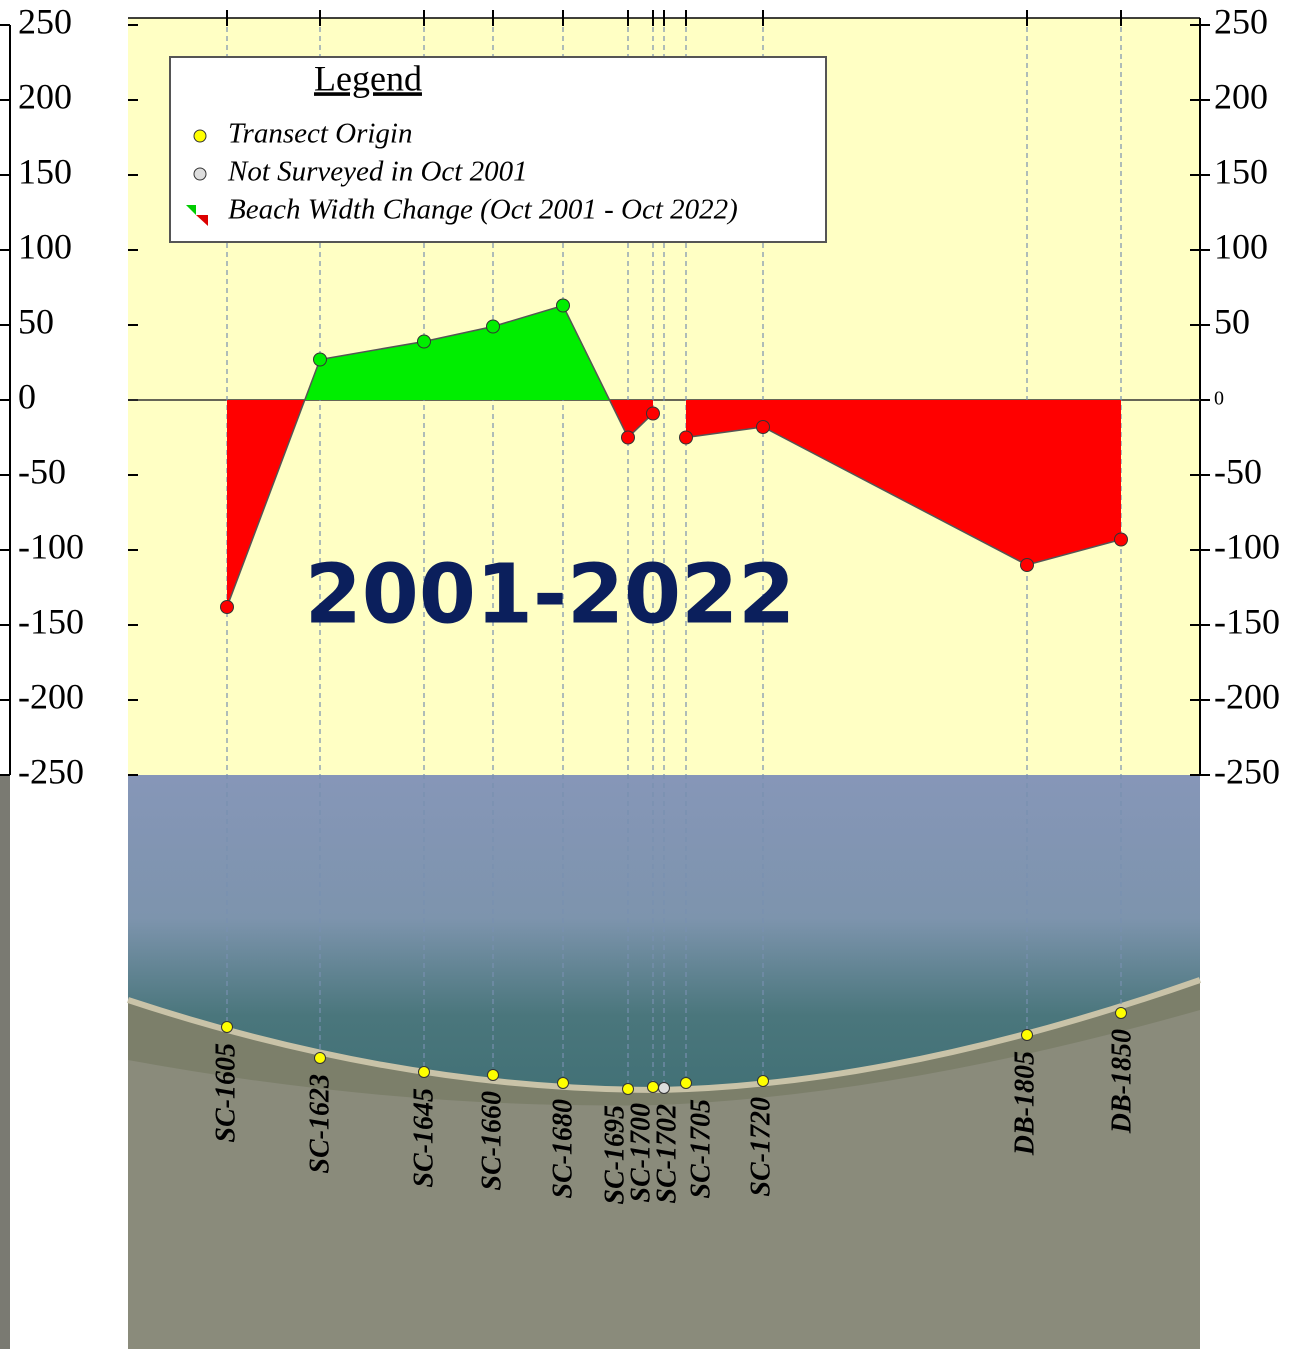 The image size is (1296, 1349). What do you see at coordinates (1024, 1103) in the screenshot?
I see `x-tick-label: DB-1805` at bounding box center [1024, 1103].